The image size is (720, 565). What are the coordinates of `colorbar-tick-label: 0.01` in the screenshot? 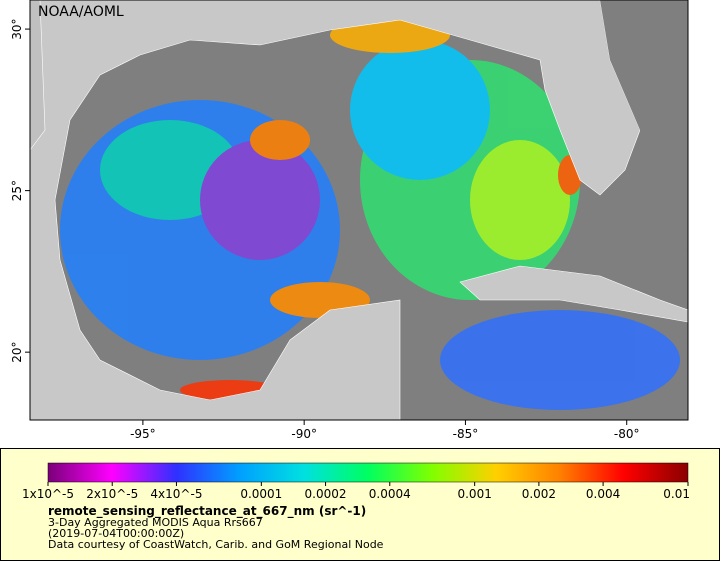 It's located at (676, 494).